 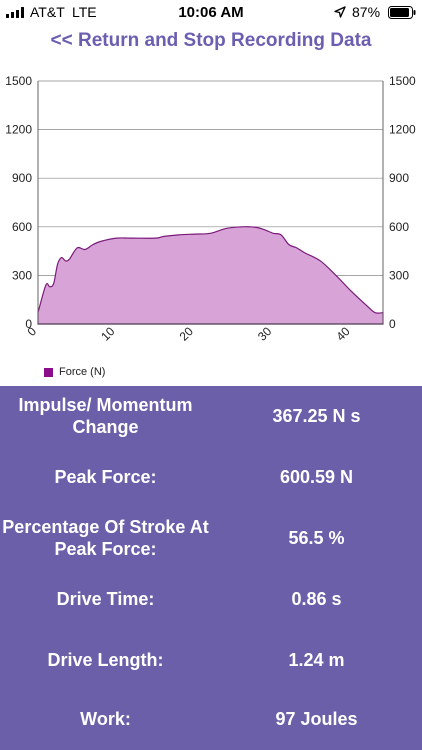 I want to click on y-tick-label-left: 1500, so click(x=18, y=81).